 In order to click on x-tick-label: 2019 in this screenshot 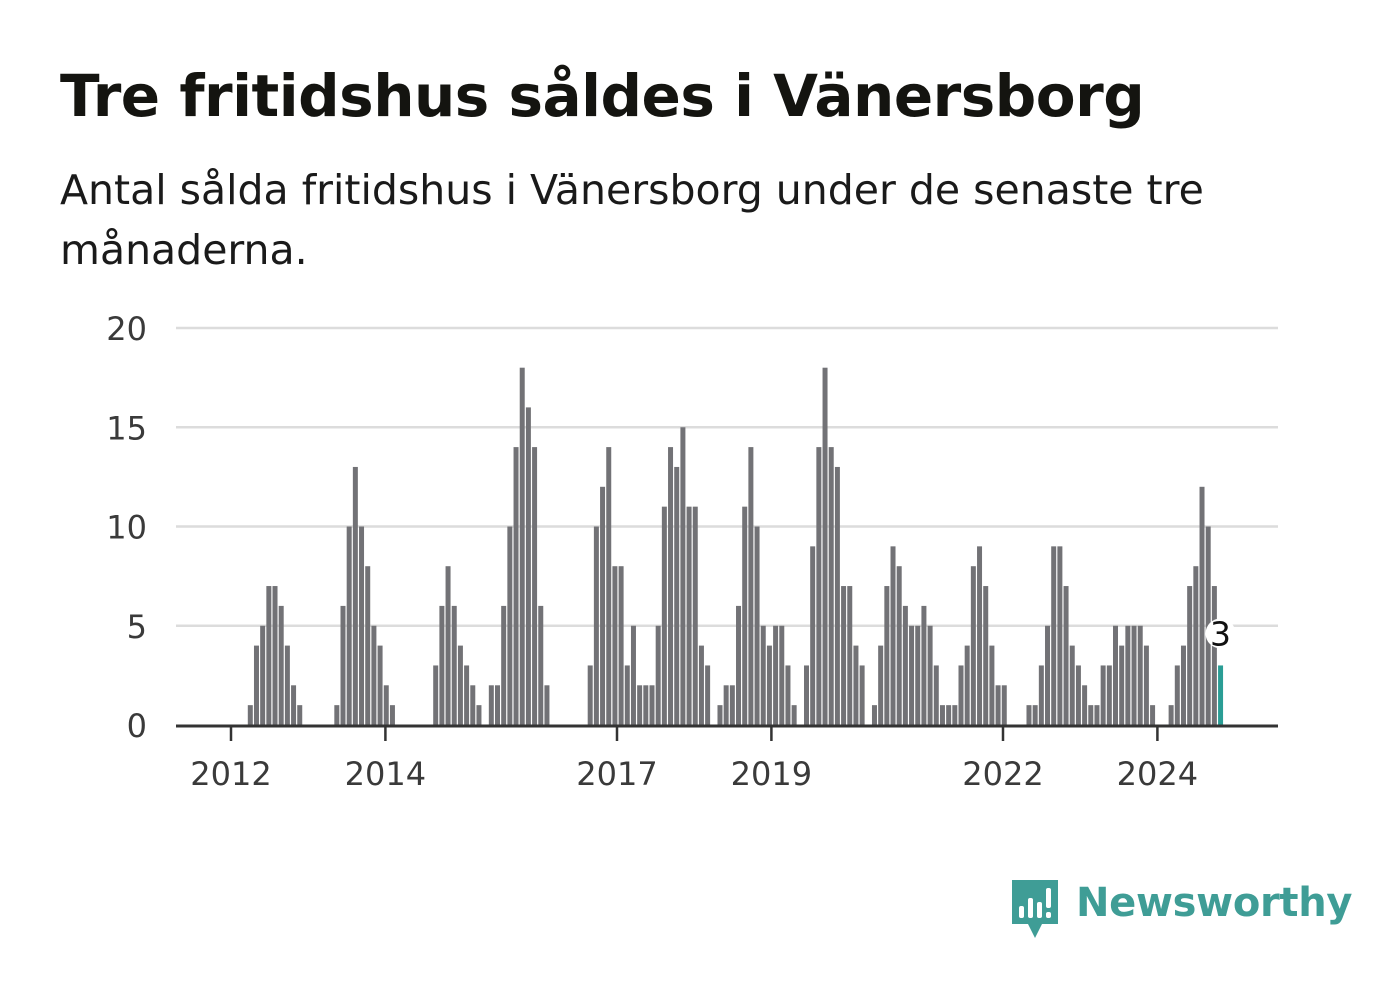, I will do `click(771, 774)`.